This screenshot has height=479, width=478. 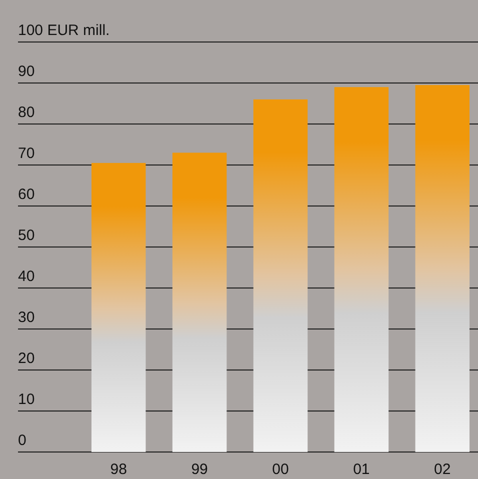 What do you see at coordinates (361, 469) in the screenshot?
I see `x-tick-label: 01` at bounding box center [361, 469].